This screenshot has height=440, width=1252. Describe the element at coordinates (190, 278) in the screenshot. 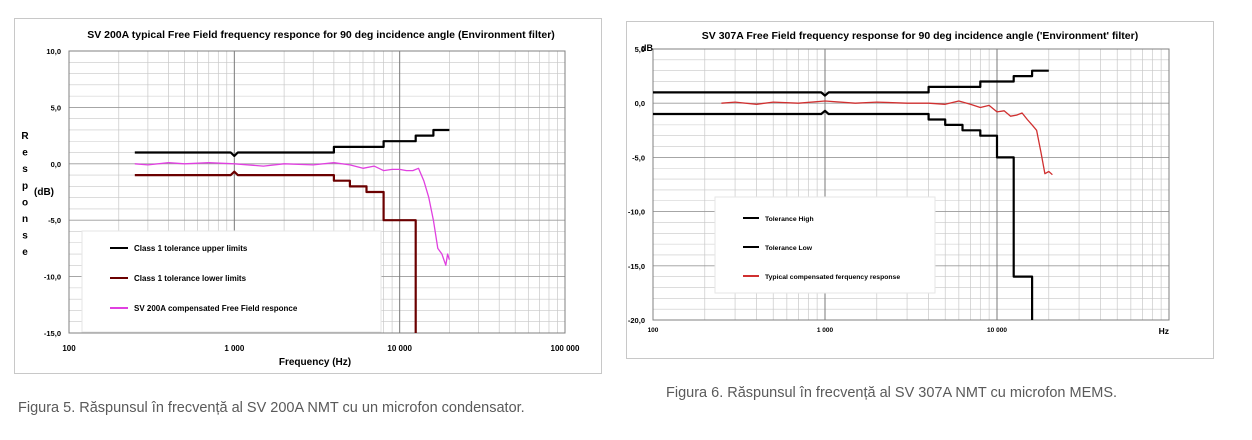

I see `legend-label-class-1-tolerance-lower-limits: Class 1 tolerance lower limits` at that location.